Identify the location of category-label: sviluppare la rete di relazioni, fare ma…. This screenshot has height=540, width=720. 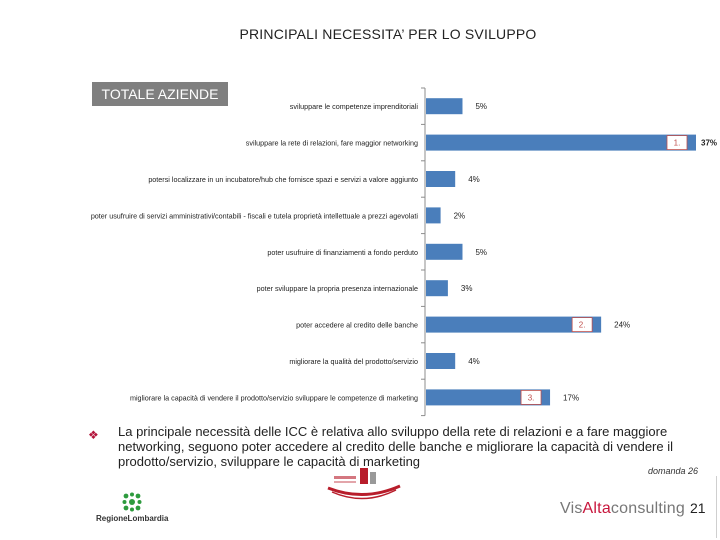
(332, 143).